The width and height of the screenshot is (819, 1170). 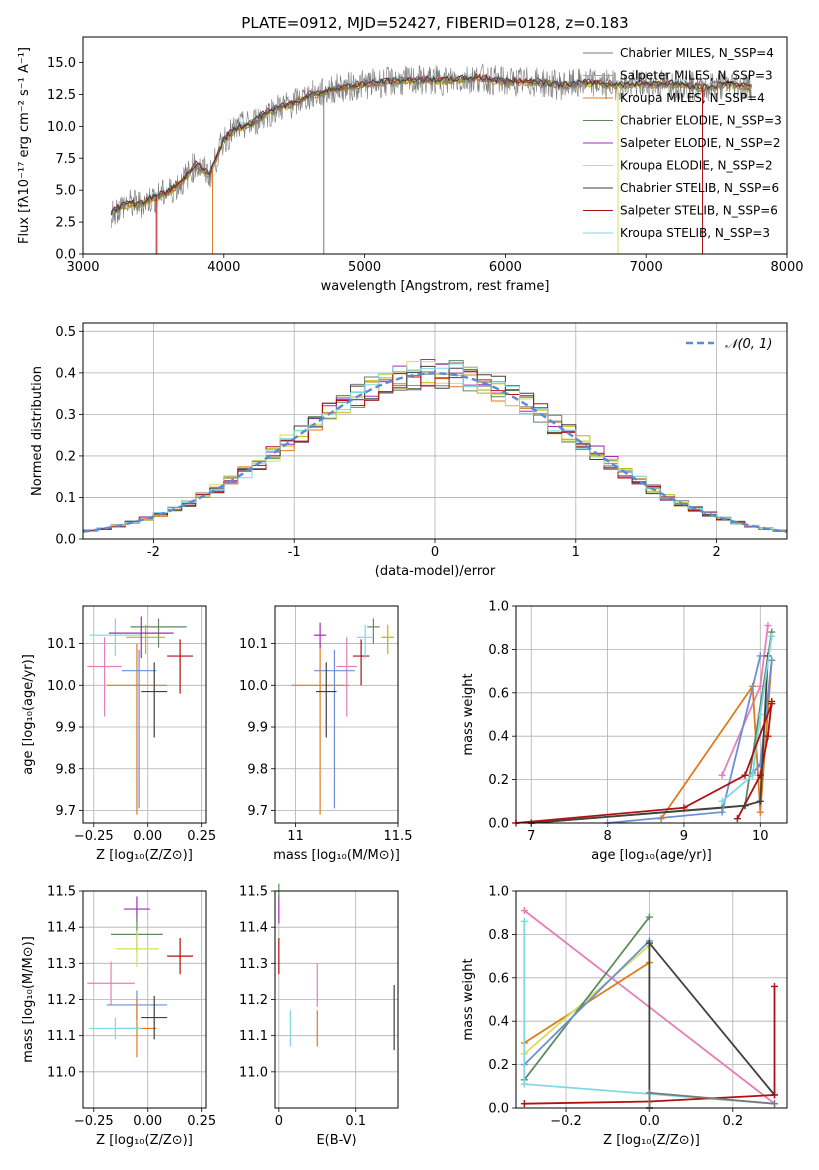 What do you see at coordinates (336, 855) in the screenshot?
I see `x-axis-label: mass [log₁₀(M/M⊙)]` at bounding box center [336, 855].